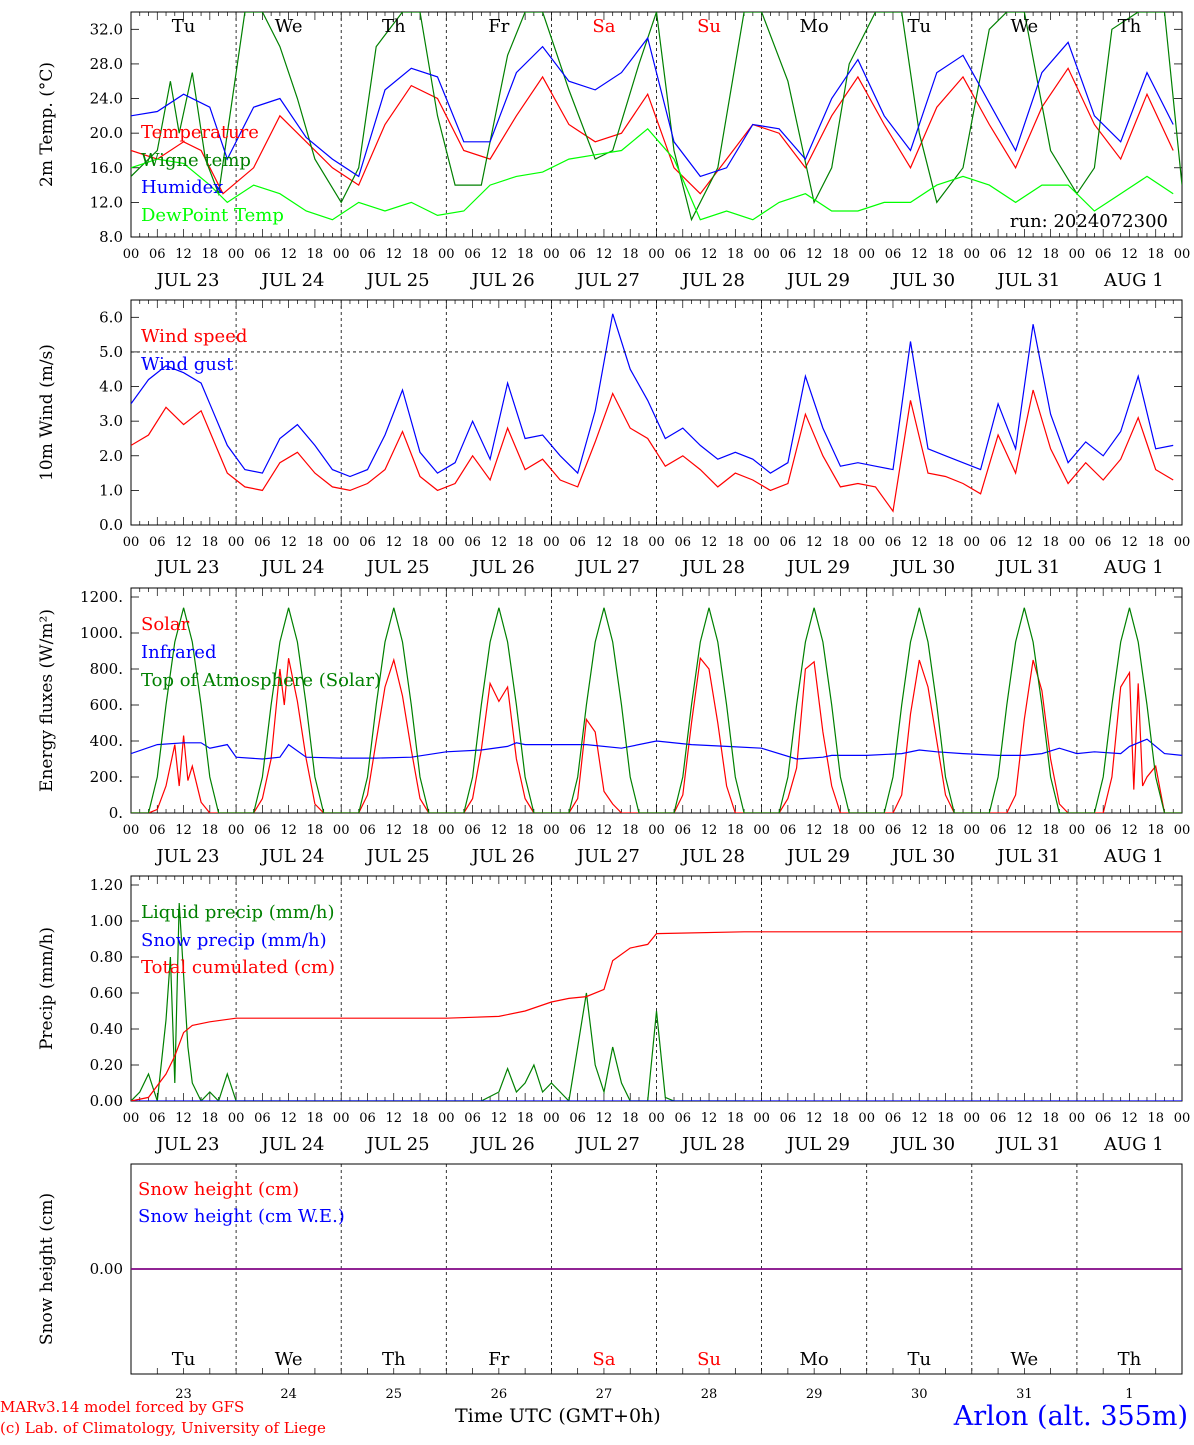 The width and height of the screenshot is (1194, 1445). What do you see at coordinates (292, 280) in the screenshot?
I see `x-date-label: JUL 24` at bounding box center [292, 280].